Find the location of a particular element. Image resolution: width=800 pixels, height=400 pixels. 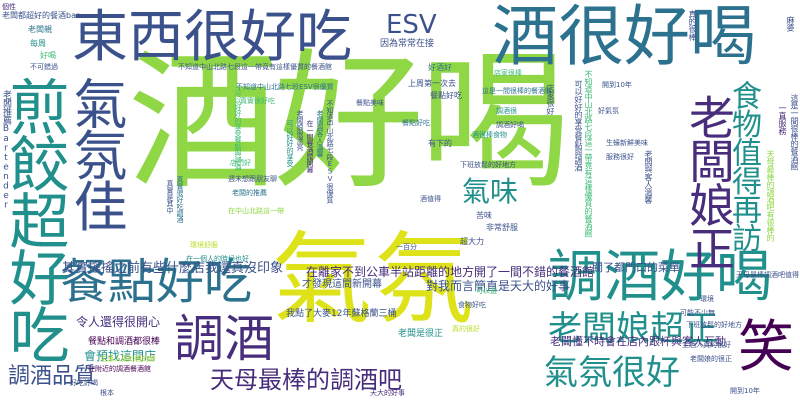

phrase-canjiu: 餐點和調酒都很棒 is located at coordinates (124, 342).